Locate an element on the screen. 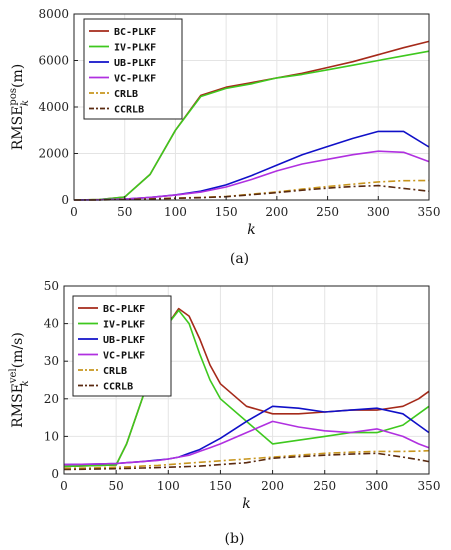 The image size is (451, 550). y-tick-label: 10 is located at coordinates (51, 436).